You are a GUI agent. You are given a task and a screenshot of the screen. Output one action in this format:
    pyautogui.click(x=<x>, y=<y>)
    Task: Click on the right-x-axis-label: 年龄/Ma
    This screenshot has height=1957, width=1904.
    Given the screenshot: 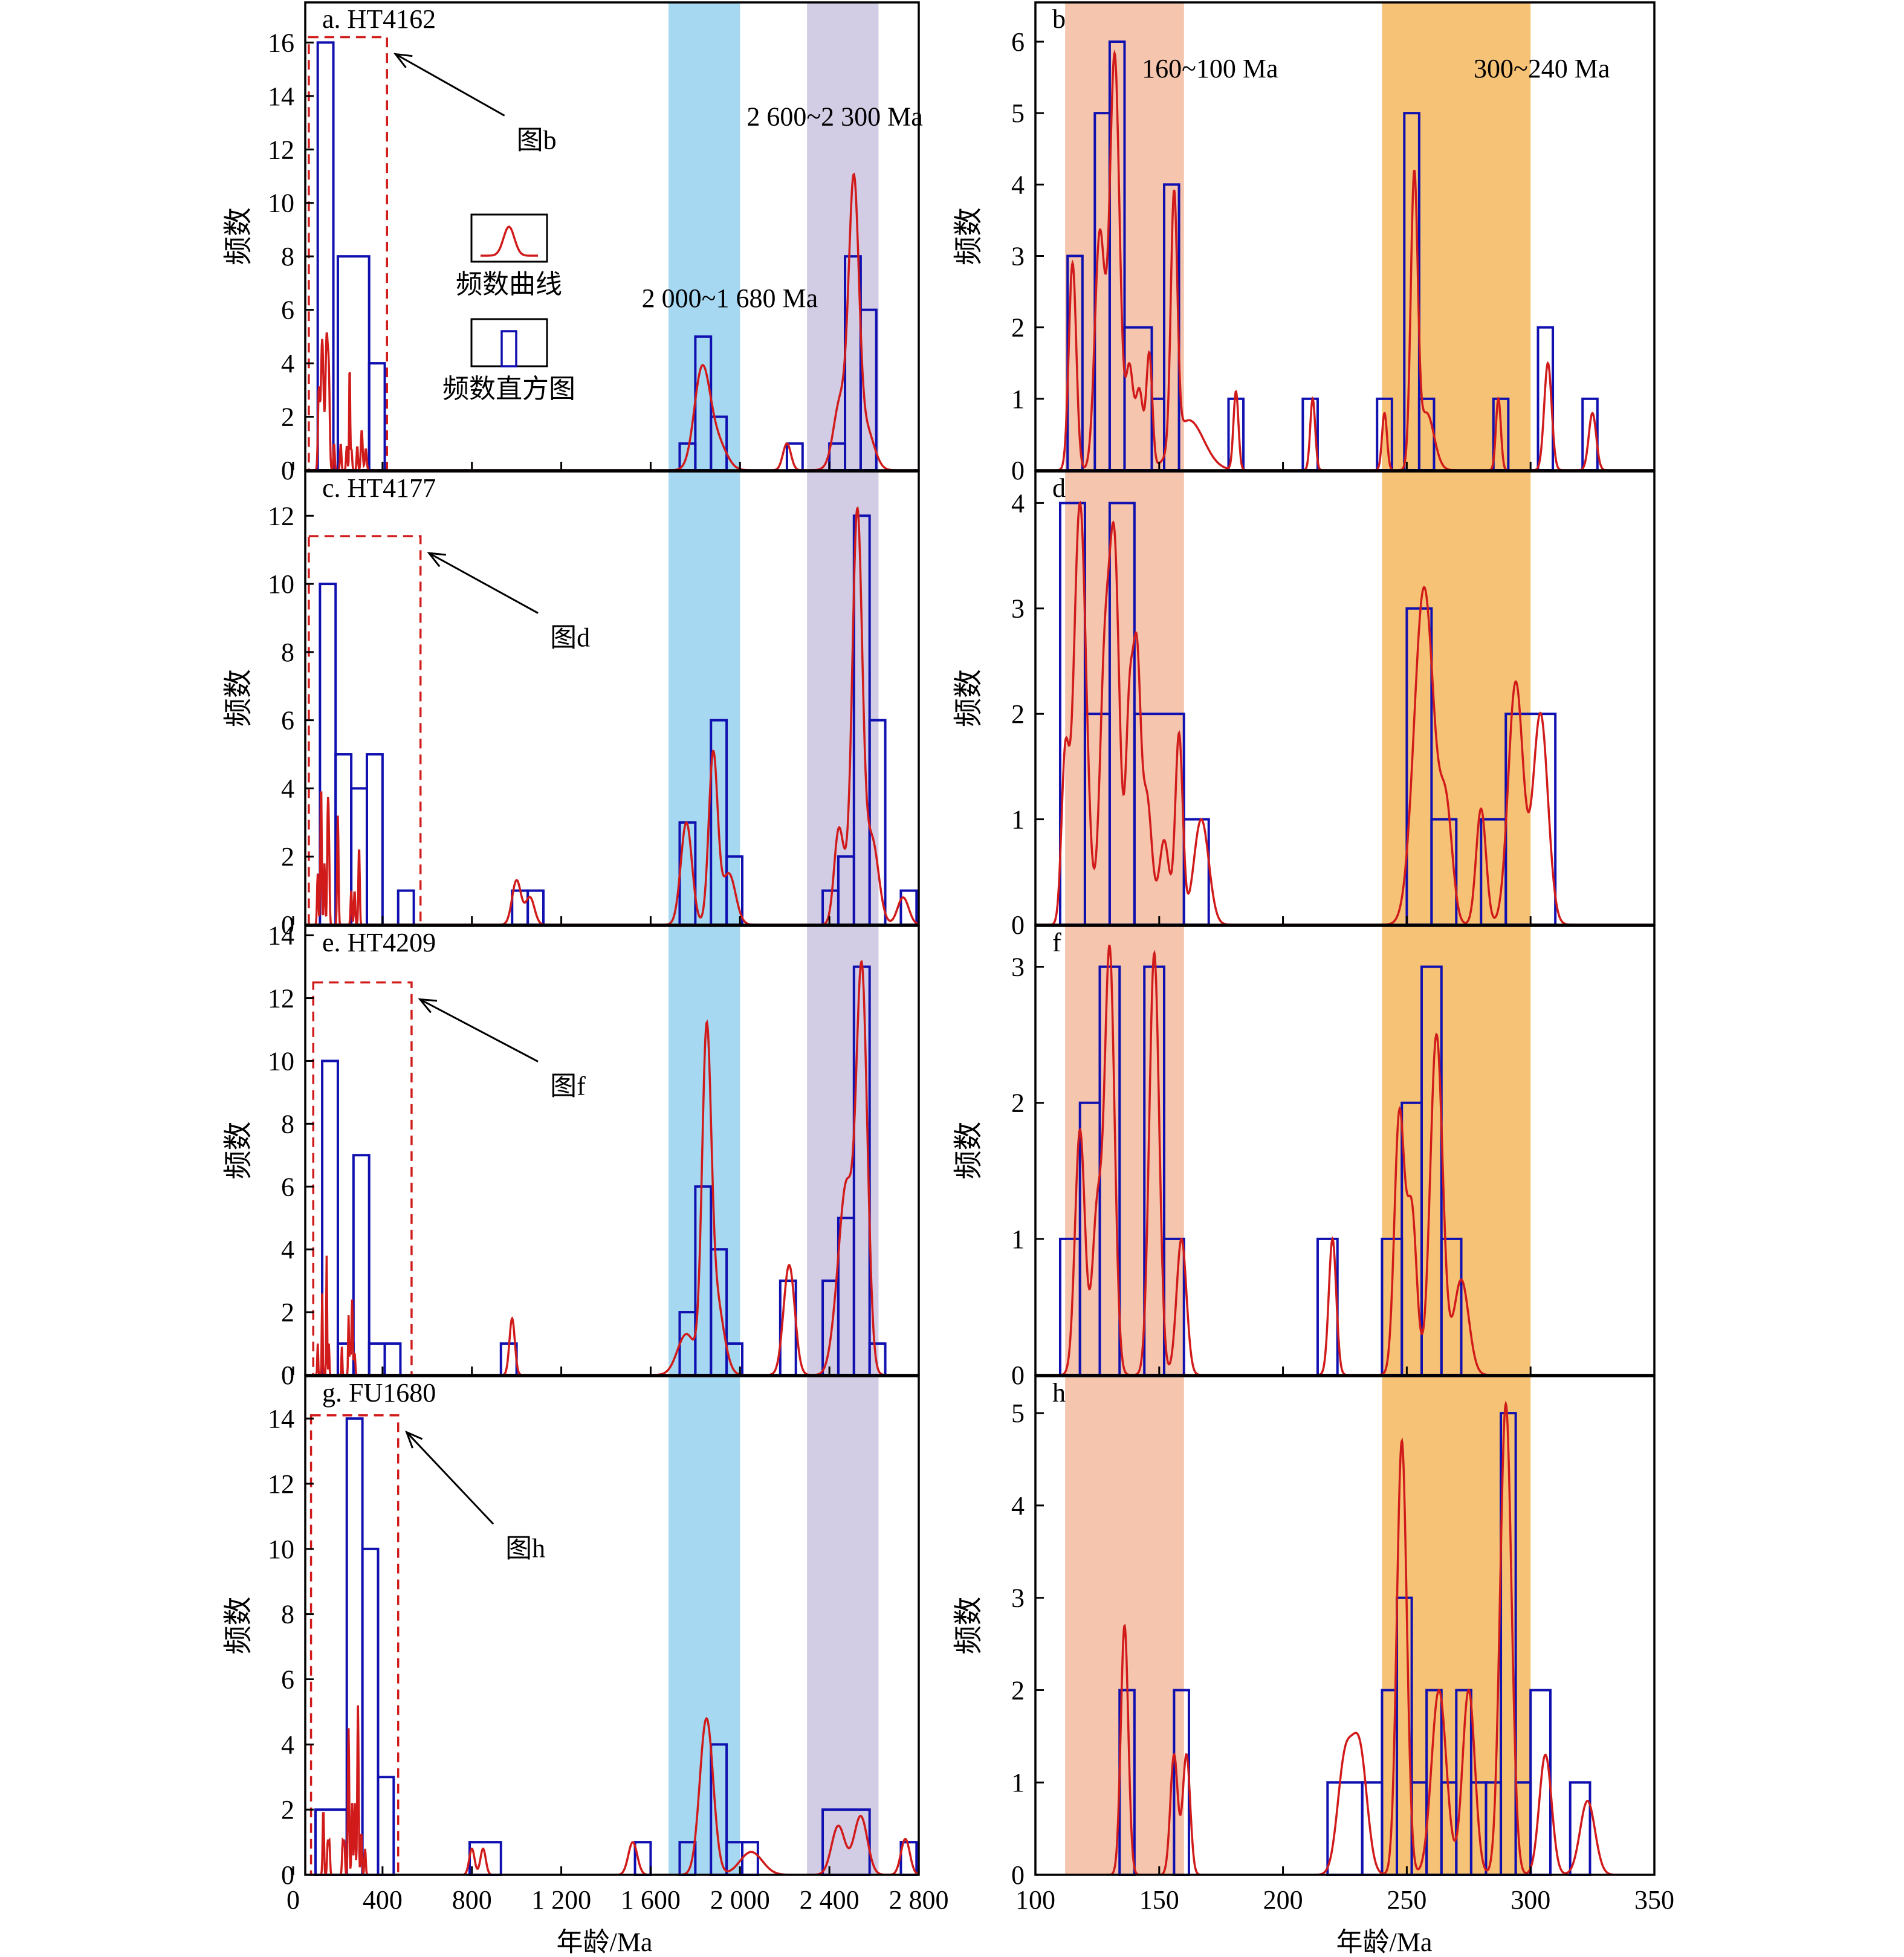 What is the action you would take?
    pyautogui.click(x=1384, y=1942)
    